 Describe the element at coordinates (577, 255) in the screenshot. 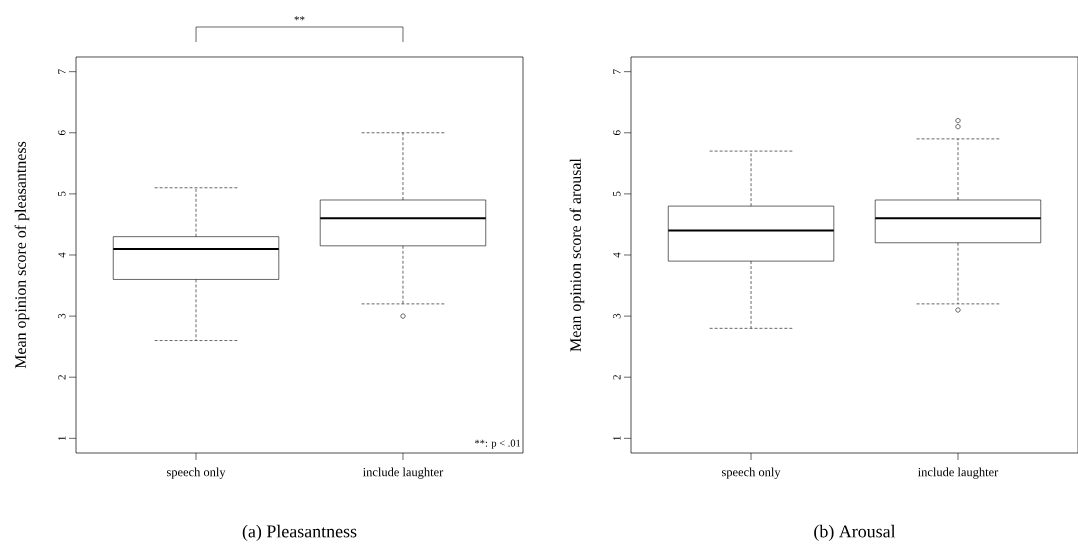

I see `y-axis-title: Mean opinion score of arousal` at that location.